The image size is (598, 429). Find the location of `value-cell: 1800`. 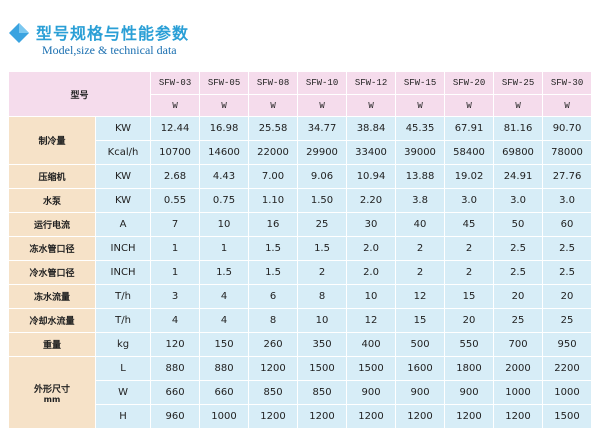

value-cell: 1800 is located at coordinates (469, 368).